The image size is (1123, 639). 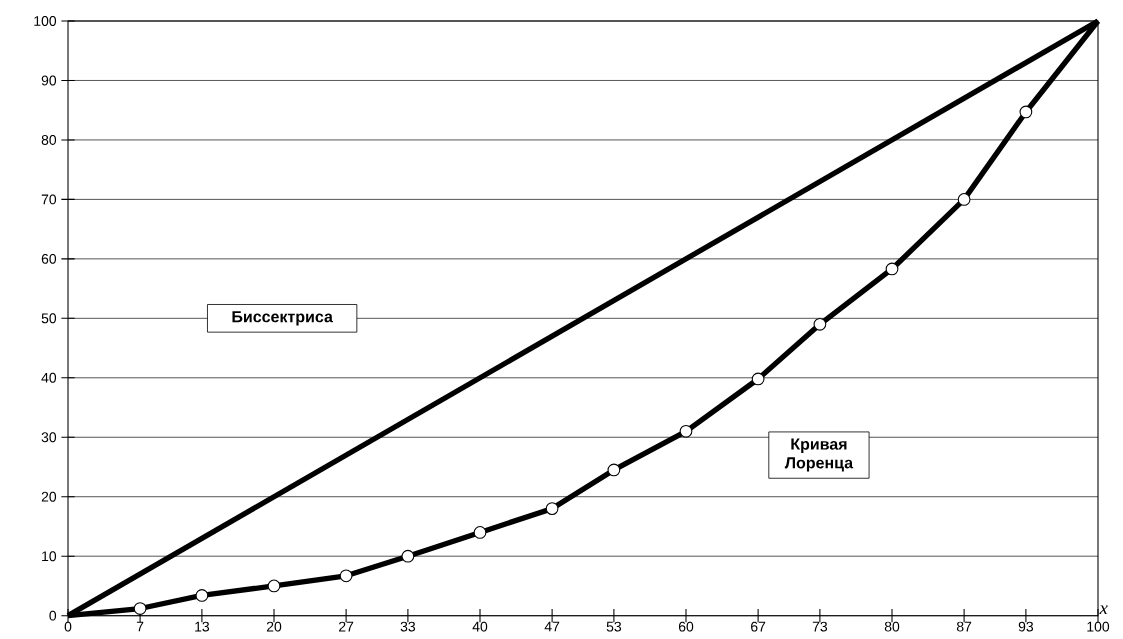 I want to click on y-tick-label: 10, so click(x=49, y=556).